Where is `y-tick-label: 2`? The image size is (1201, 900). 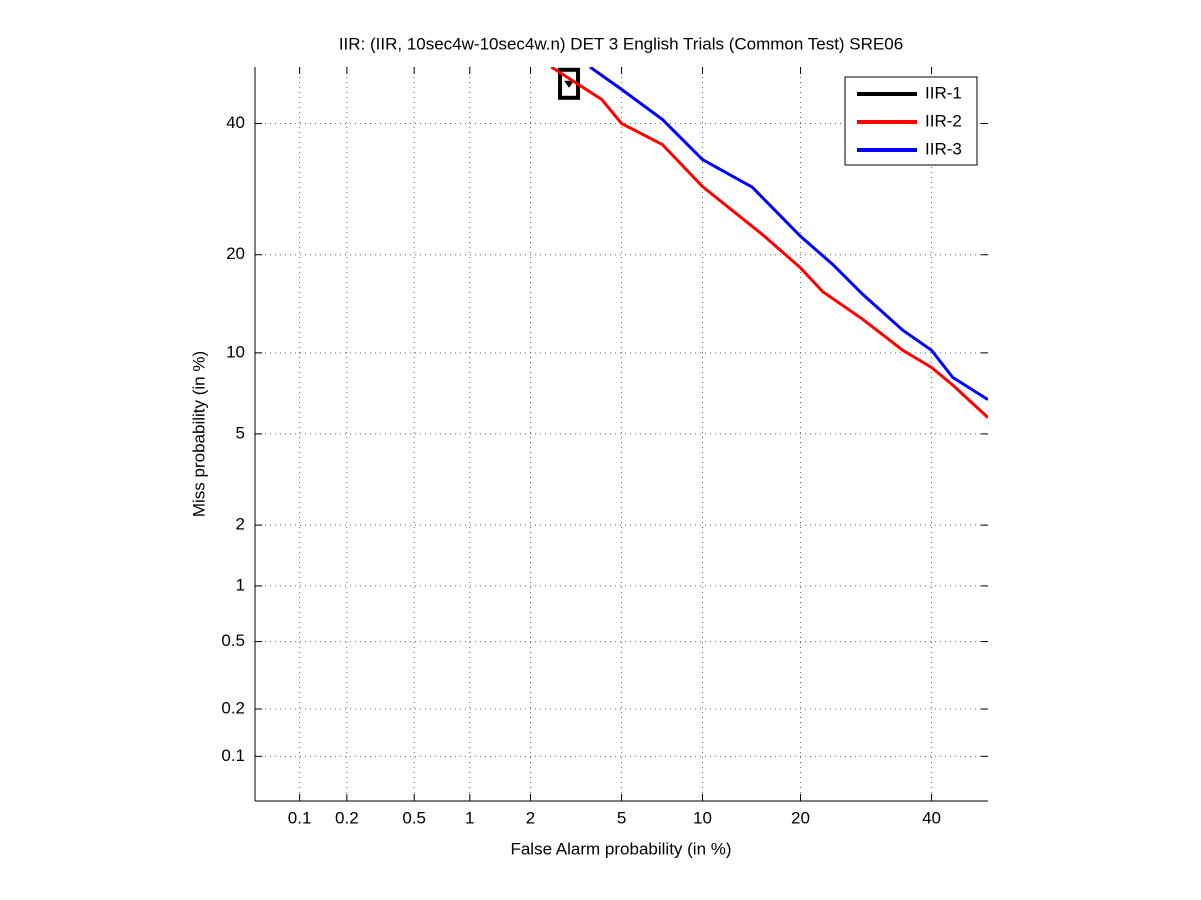 y-tick-label: 2 is located at coordinates (240, 524).